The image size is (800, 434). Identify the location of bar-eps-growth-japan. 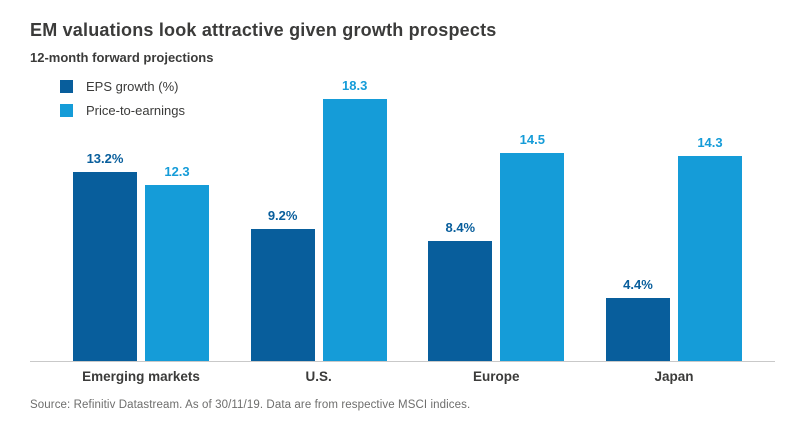
(637, 329).